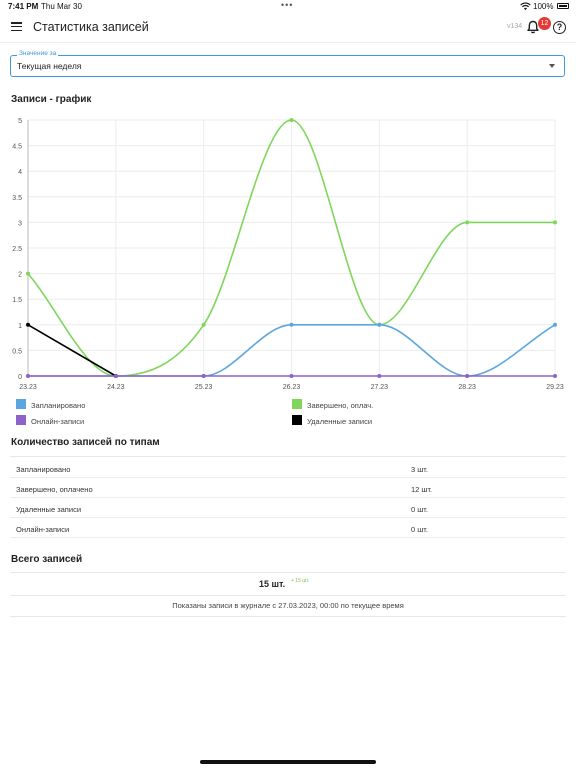  I want to click on app-bar: Статистика записей v134 12 ?, so click(288, 28).